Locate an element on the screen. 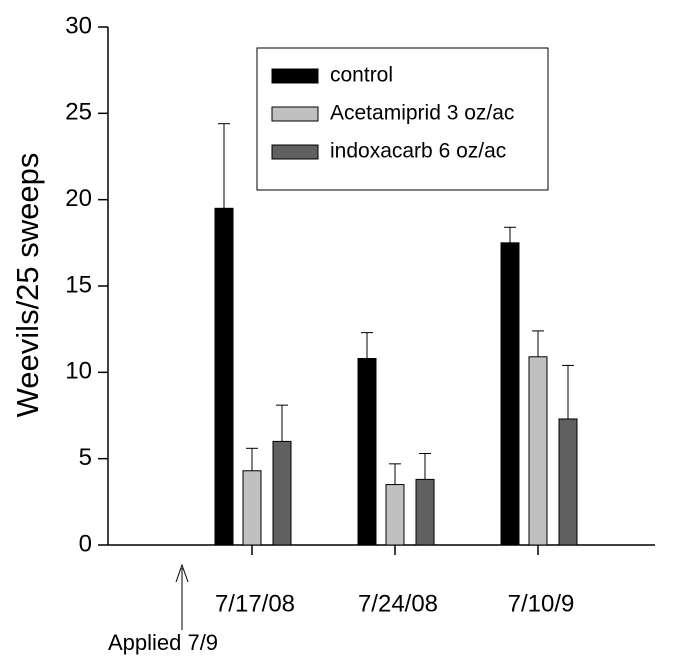 The image size is (675, 667). x-tick-label: 7/17/08 is located at coordinates (255, 603).